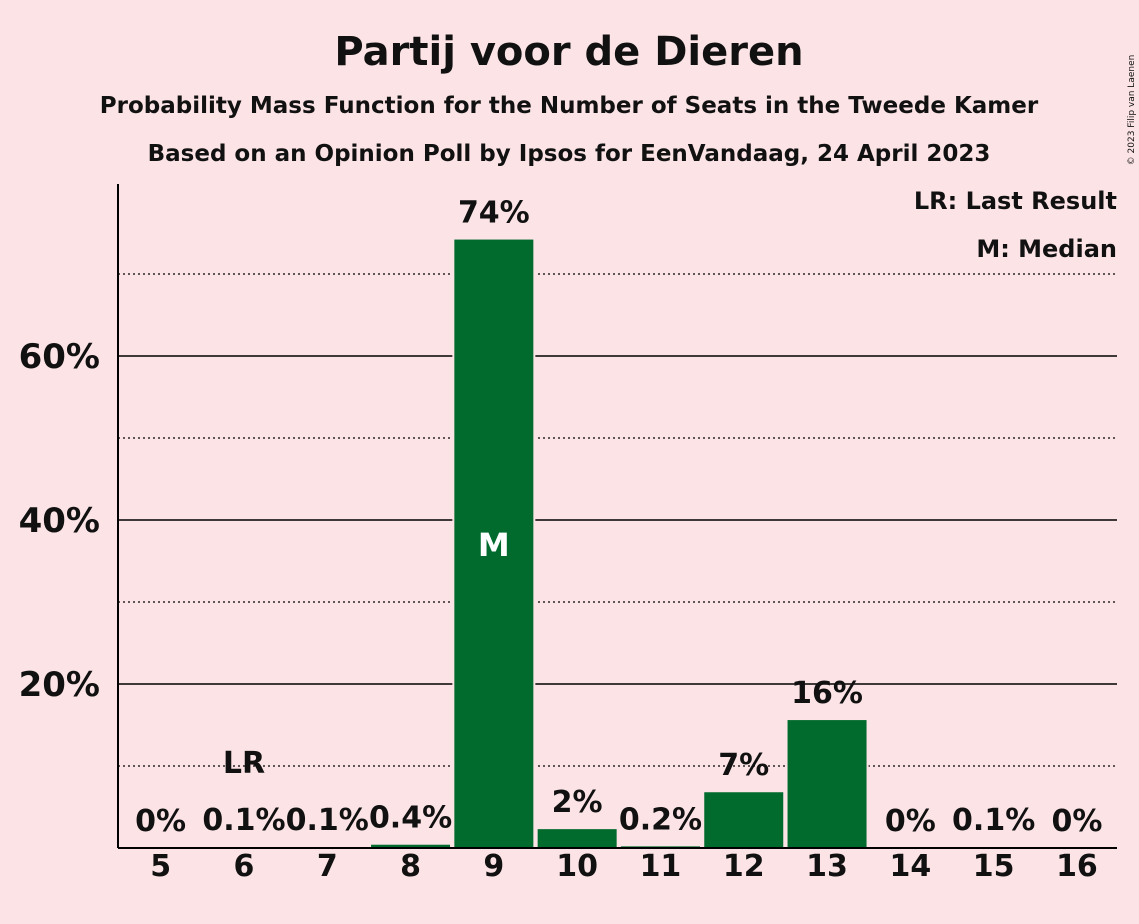 The height and width of the screenshot is (924, 1139). What do you see at coordinates (743, 765) in the screenshot?
I see `bar-value-label: 7%` at bounding box center [743, 765].